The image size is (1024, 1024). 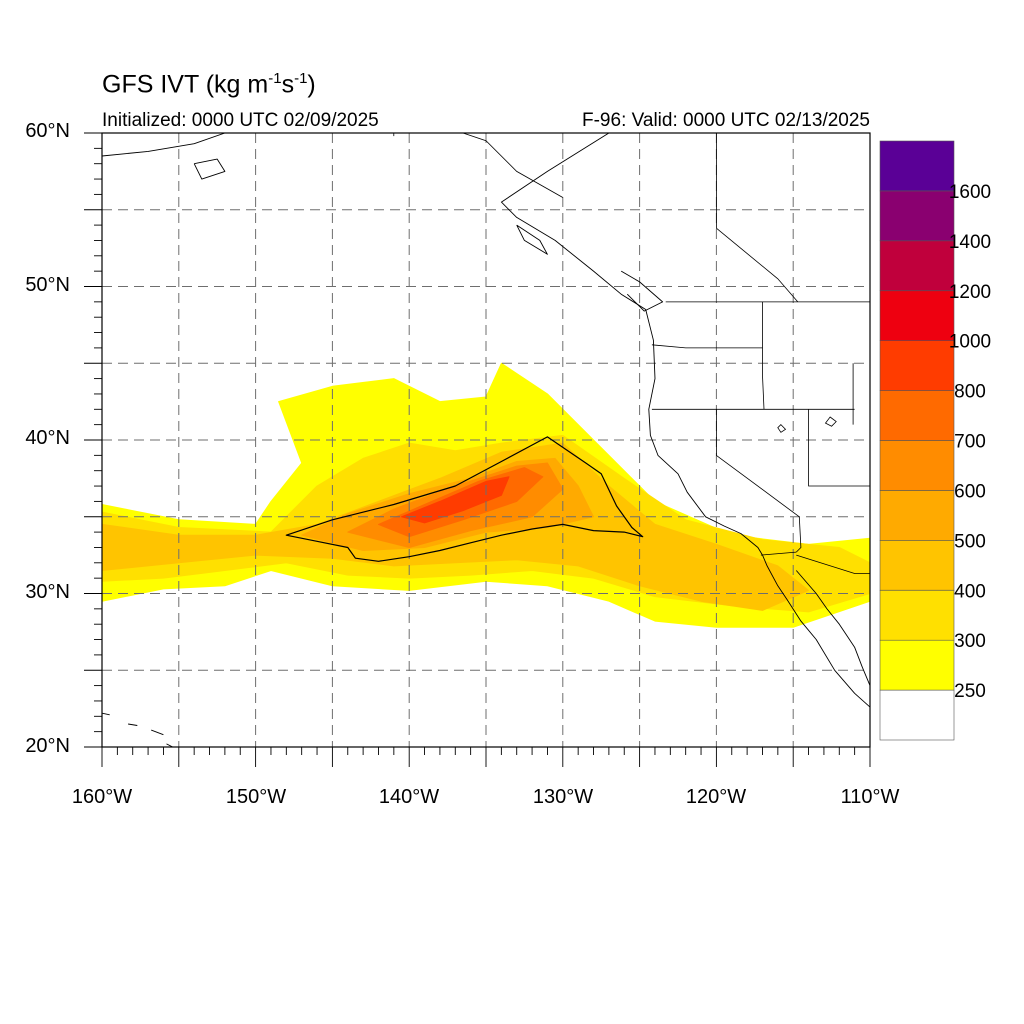 I want to click on lon-label: 150°W, so click(x=256, y=797).